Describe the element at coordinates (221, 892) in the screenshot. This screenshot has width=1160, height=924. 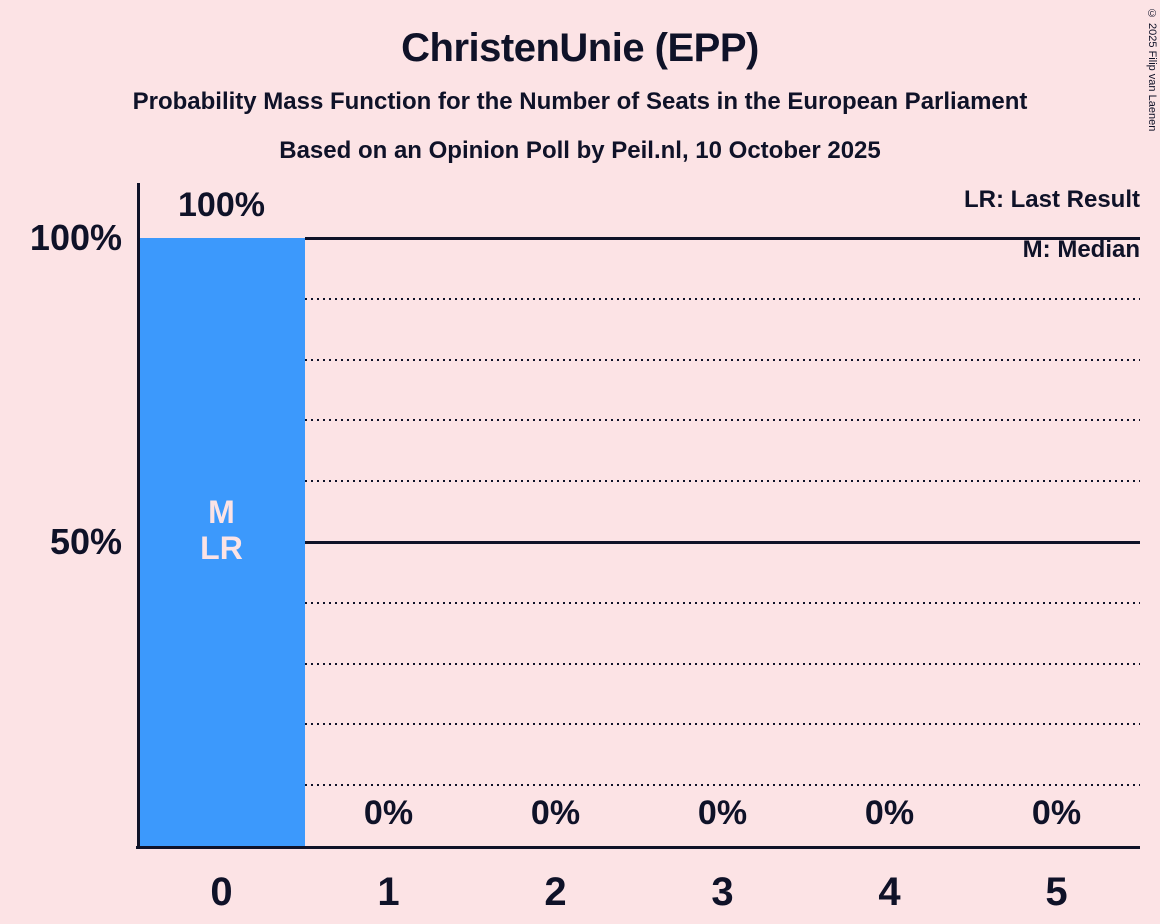
I see `x-tick-label: 0` at that location.